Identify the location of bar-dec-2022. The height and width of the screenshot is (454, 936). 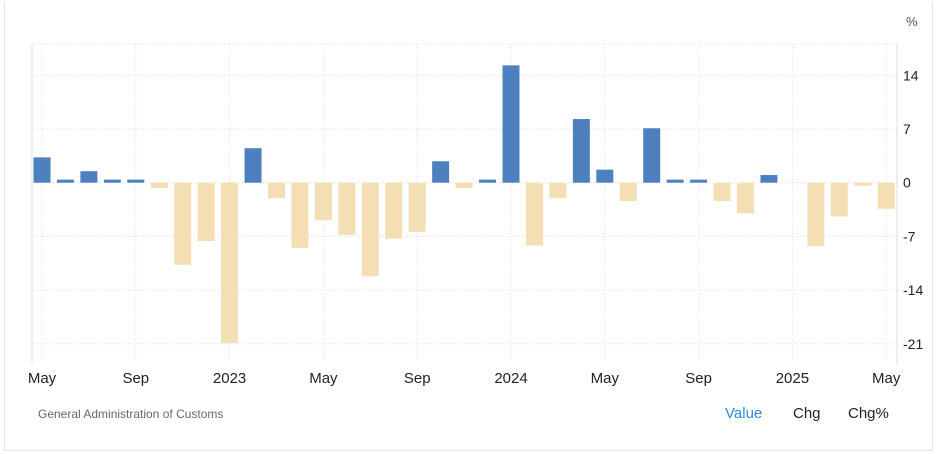
(206, 211).